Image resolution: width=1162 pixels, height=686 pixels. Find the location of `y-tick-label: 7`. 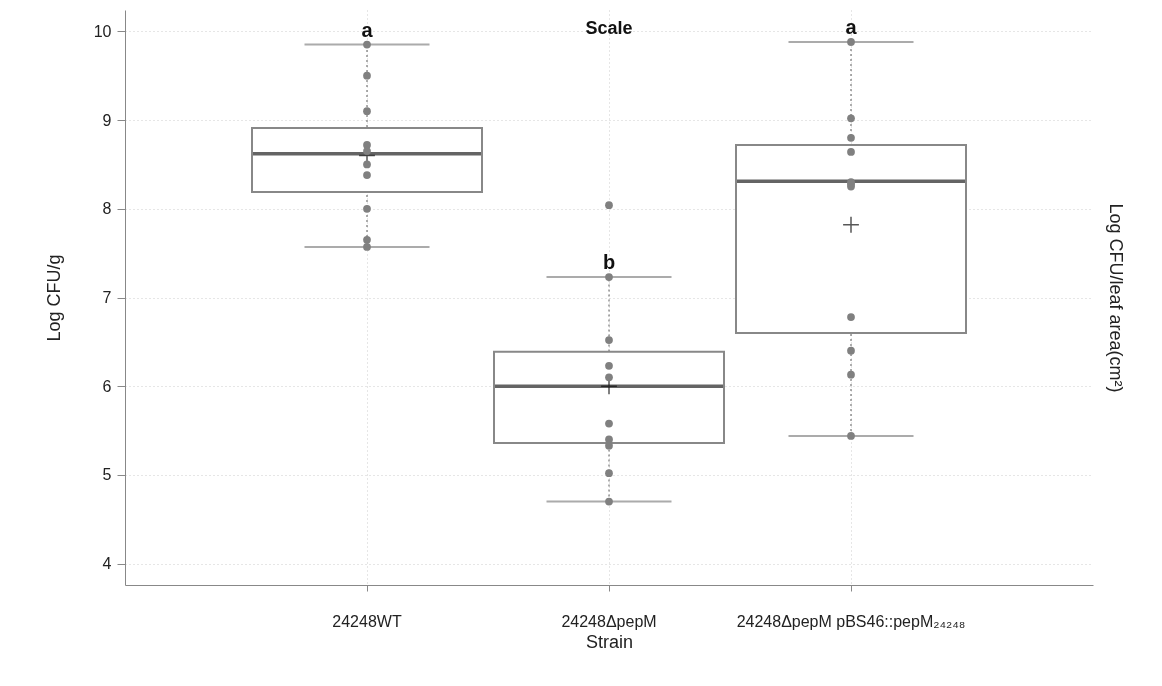

y-tick-label: 7 is located at coordinates (107, 297).